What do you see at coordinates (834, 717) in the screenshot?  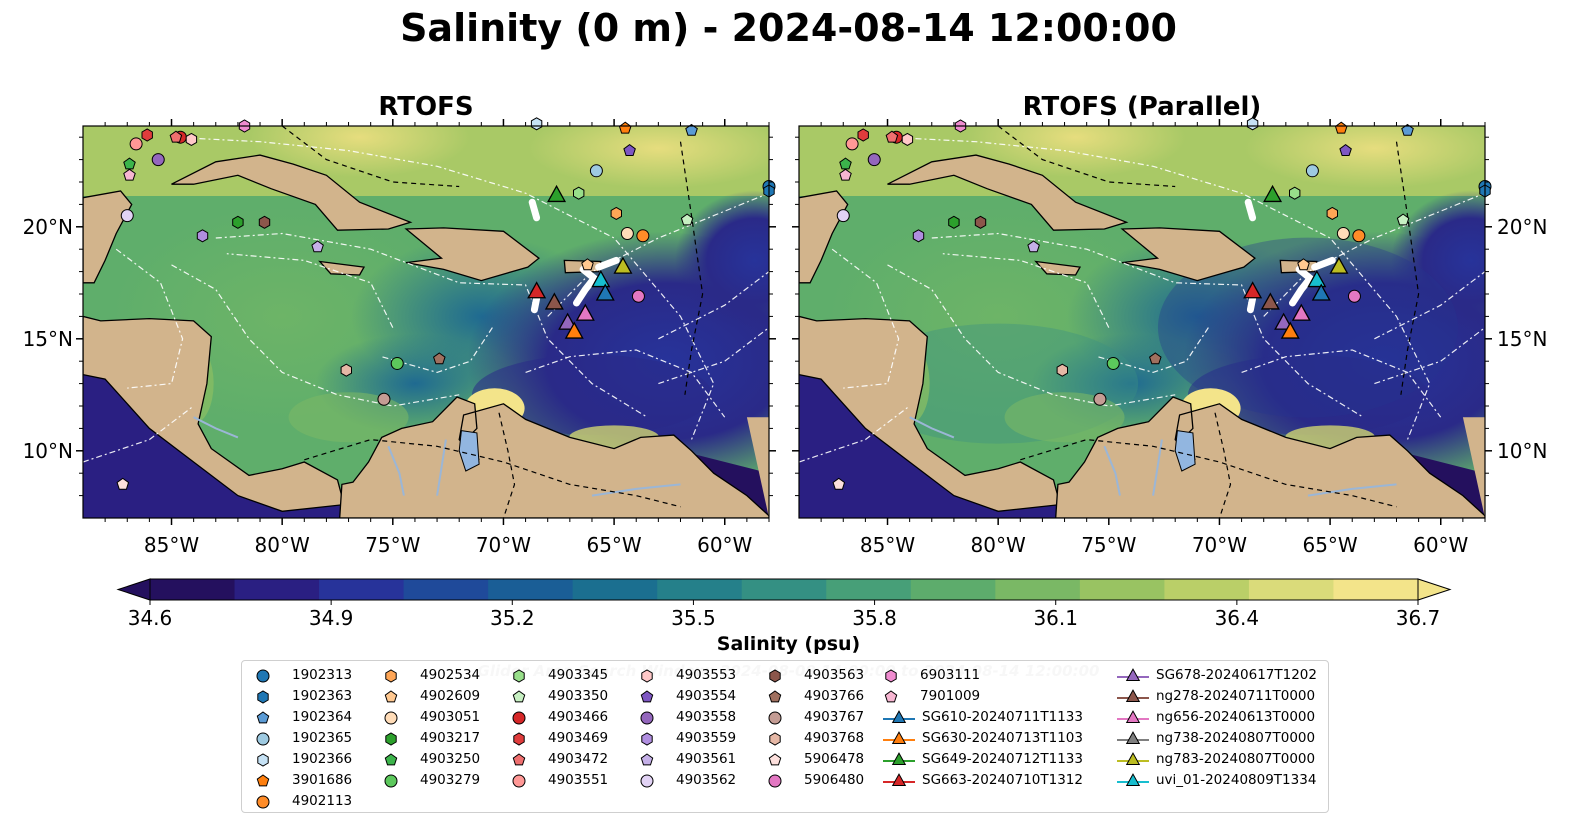 I see `legend-label: 4903767` at bounding box center [834, 717].